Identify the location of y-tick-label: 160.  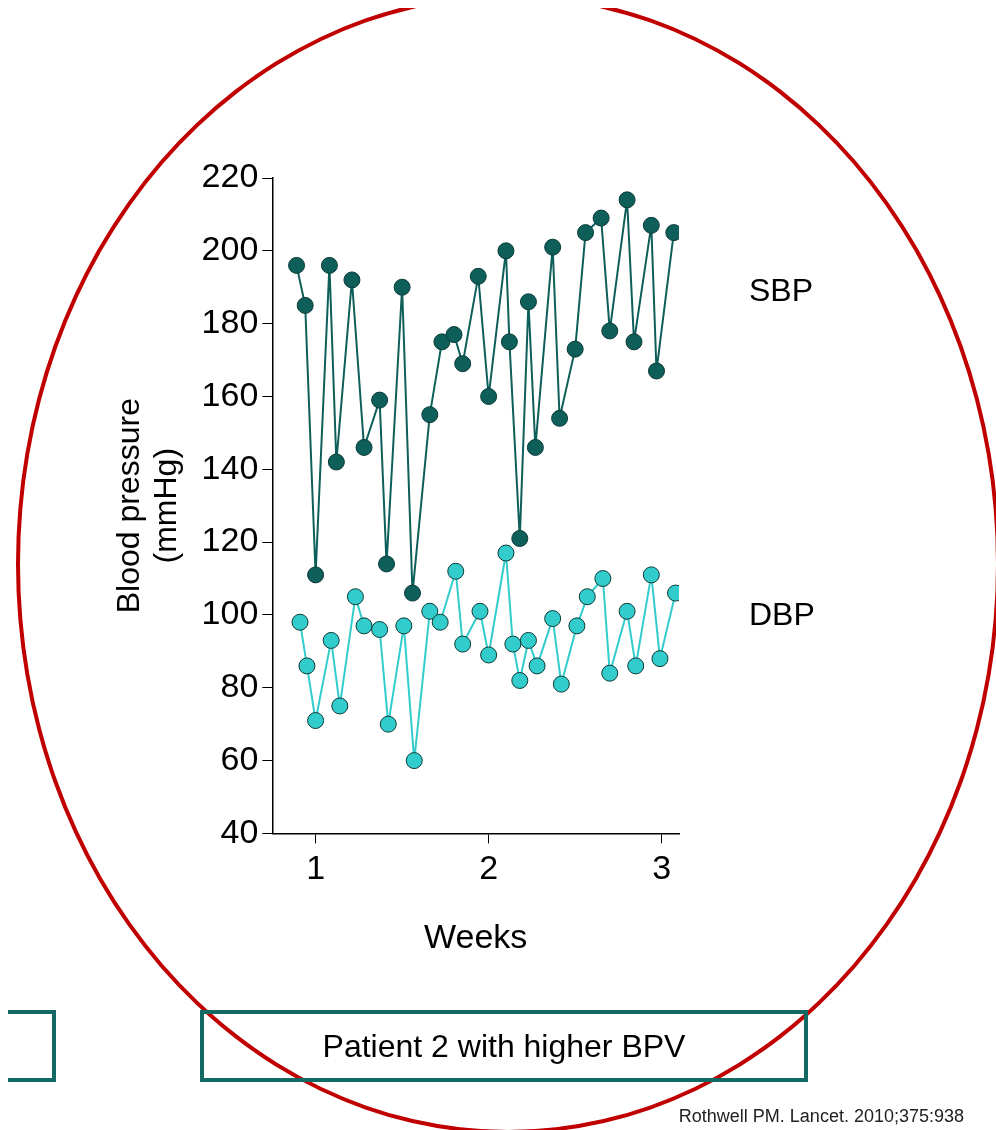
(230, 393).